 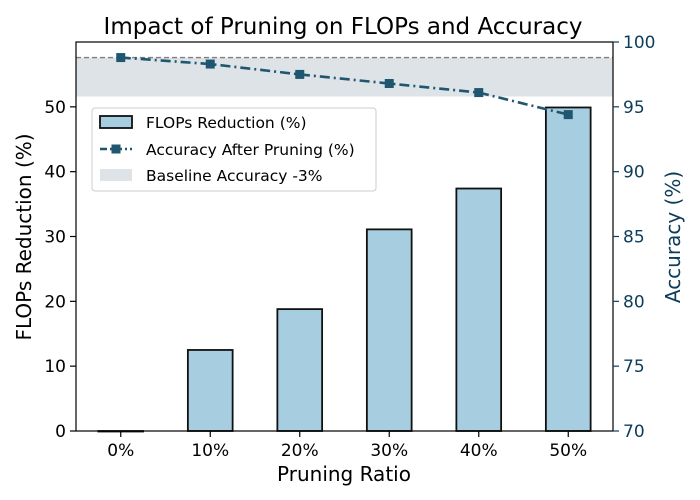 I want to click on left-tick-label: 20, so click(x=55, y=302).